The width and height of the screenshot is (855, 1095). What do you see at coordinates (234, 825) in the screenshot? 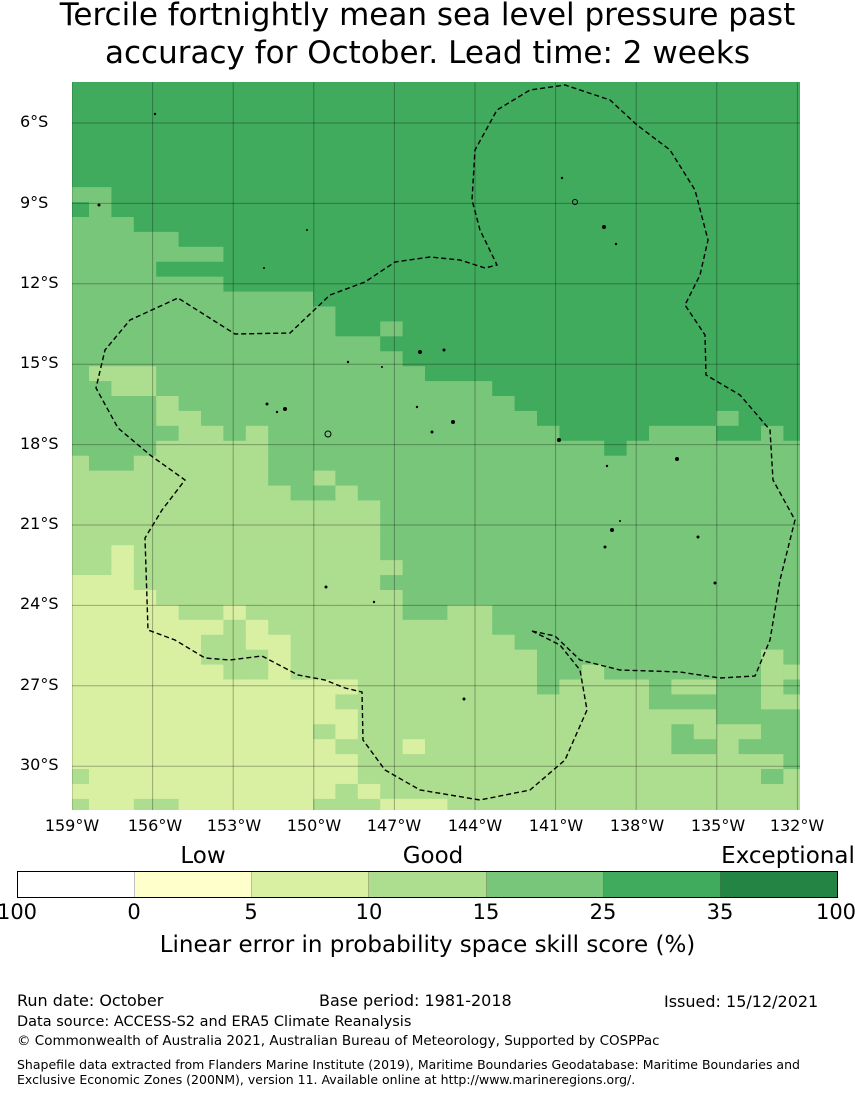
I see `lon-label: 153°W` at bounding box center [234, 825].